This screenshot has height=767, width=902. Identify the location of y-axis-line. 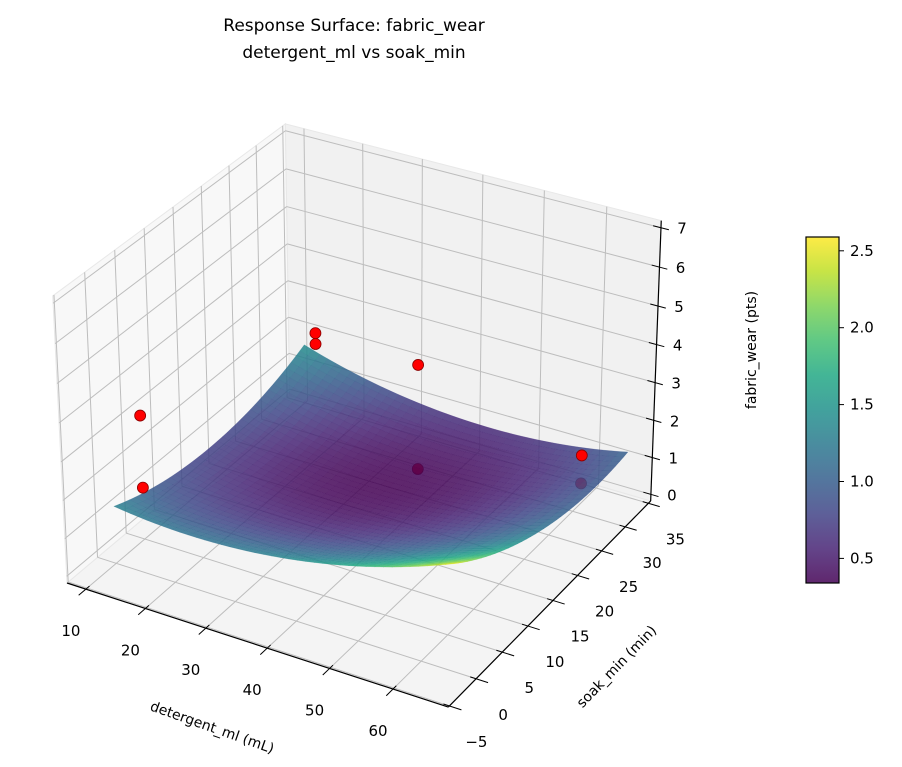
(549, 604).